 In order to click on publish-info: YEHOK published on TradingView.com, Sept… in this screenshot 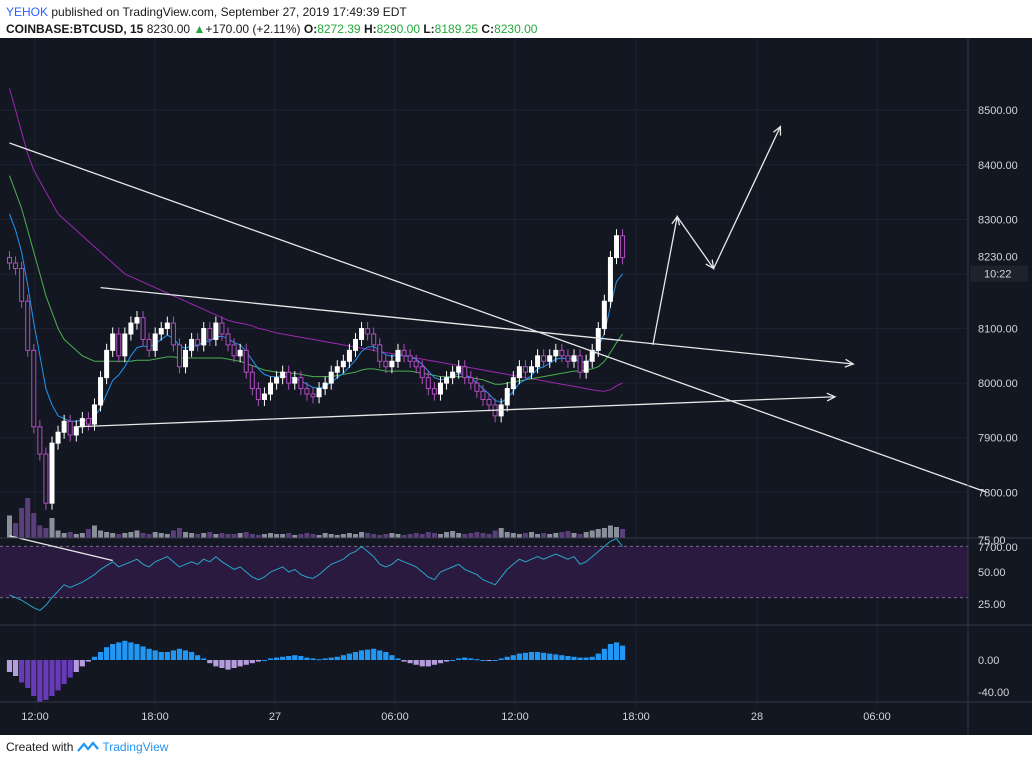, I will do `click(206, 12)`.